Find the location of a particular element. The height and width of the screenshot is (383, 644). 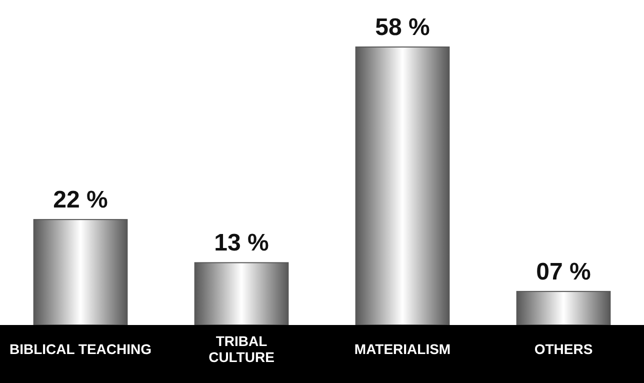

data-label: 07 % is located at coordinates (563, 272).